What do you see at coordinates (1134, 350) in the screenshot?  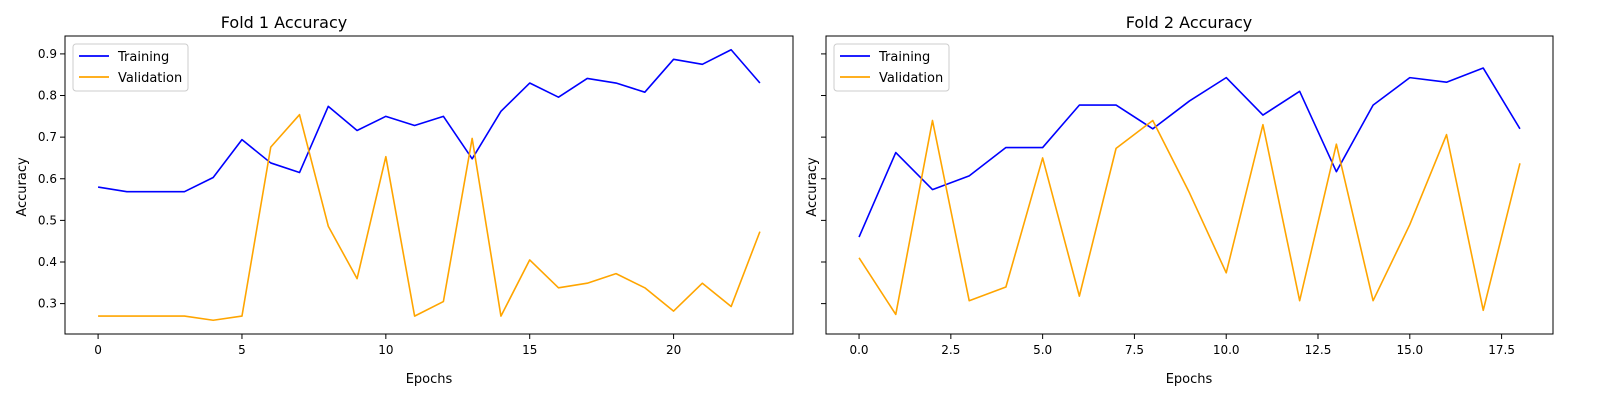 I see `x-tick-label: 7.5` at bounding box center [1134, 350].